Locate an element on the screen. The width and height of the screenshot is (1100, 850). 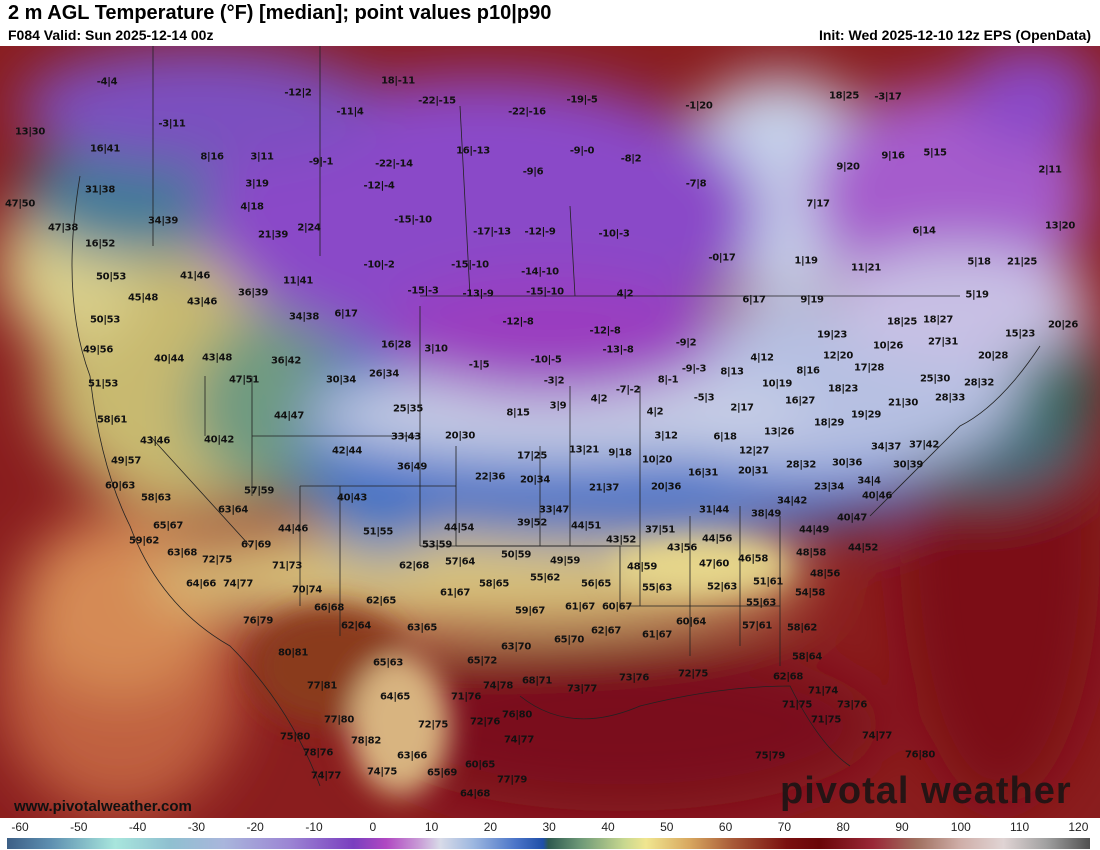
point-value-label: -12|2 is located at coordinates (298, 93).